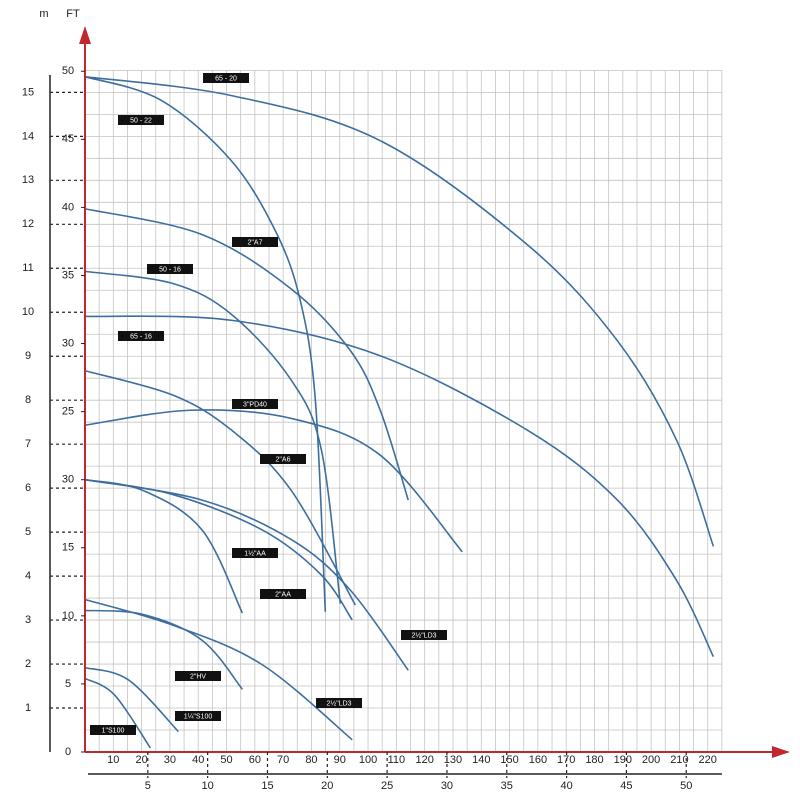  Describe the element at coordinates (623, 760) in the screenshot. I see `x-tick-label: 190` at that location.